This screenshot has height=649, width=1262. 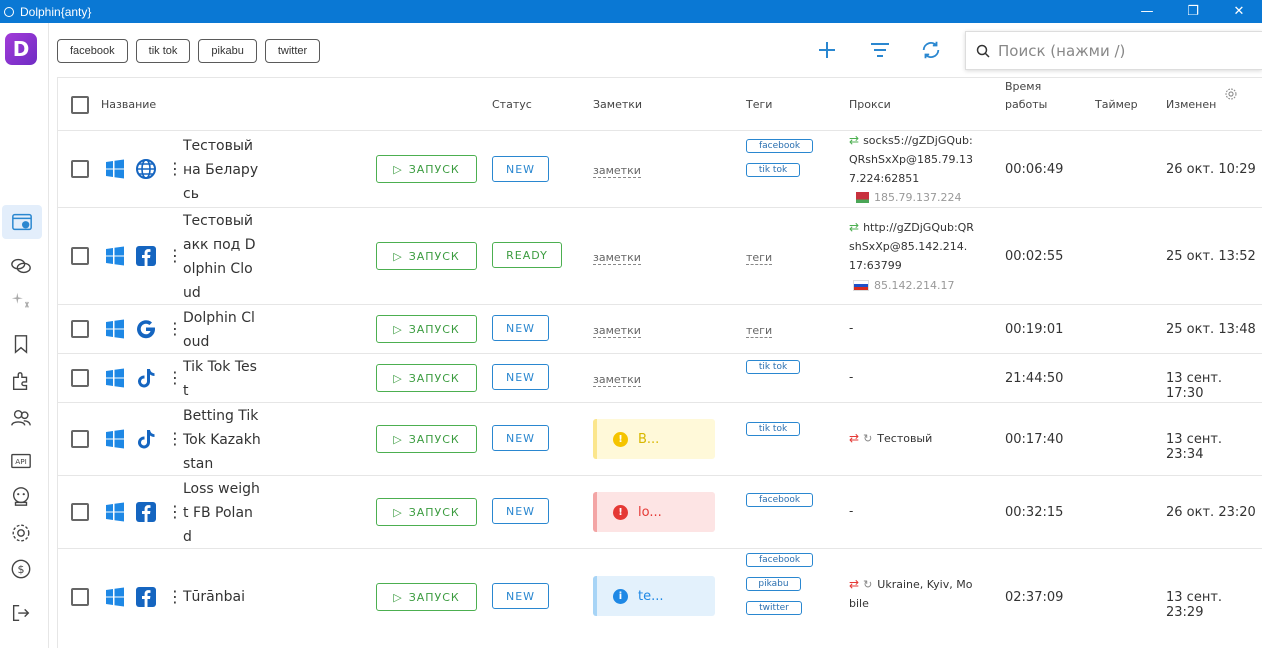 I want to click on col-changed: Изменен, so click(x=1191, y=104).